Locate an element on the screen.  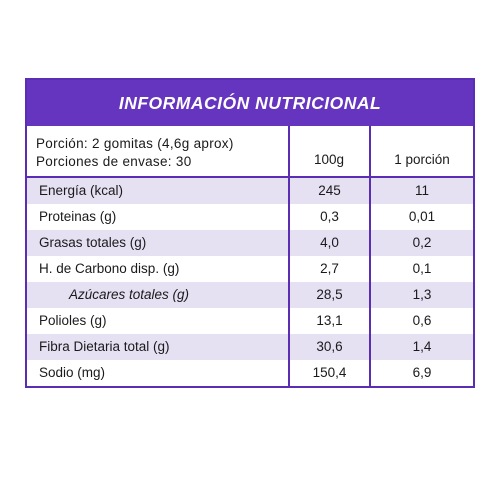
nutrient-label: H. de Carbono disp. (g) is located at coordinates (109, 268).